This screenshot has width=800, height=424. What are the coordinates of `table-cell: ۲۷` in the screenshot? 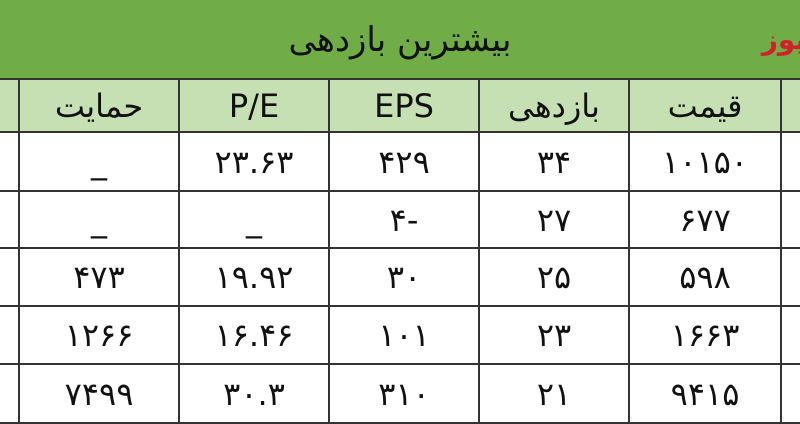 It's located at (555, 220).